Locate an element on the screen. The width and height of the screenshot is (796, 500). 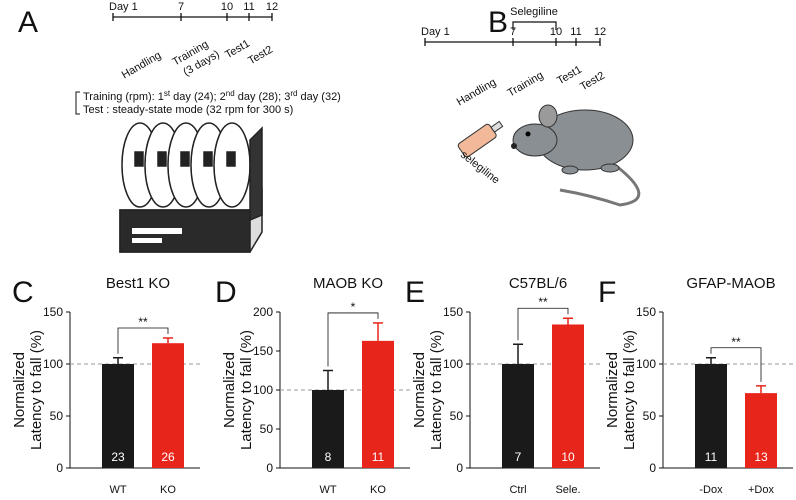
chart-title: MAOB KO is located at coordinates (348, 283).